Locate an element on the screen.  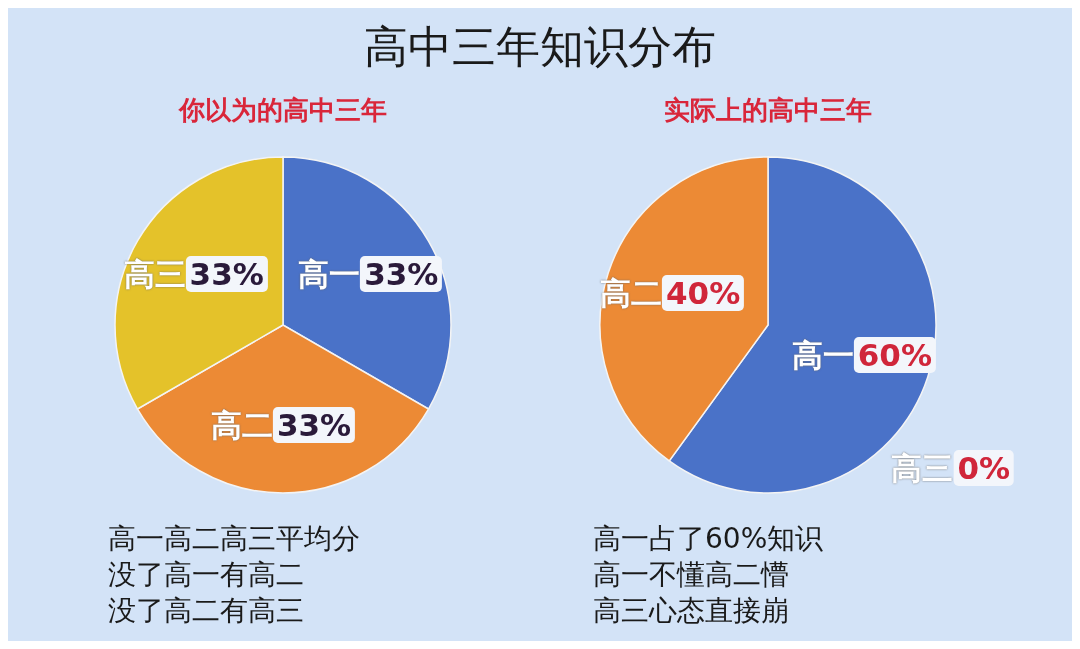
data-label: 60% is located at coordinates (894, 355).